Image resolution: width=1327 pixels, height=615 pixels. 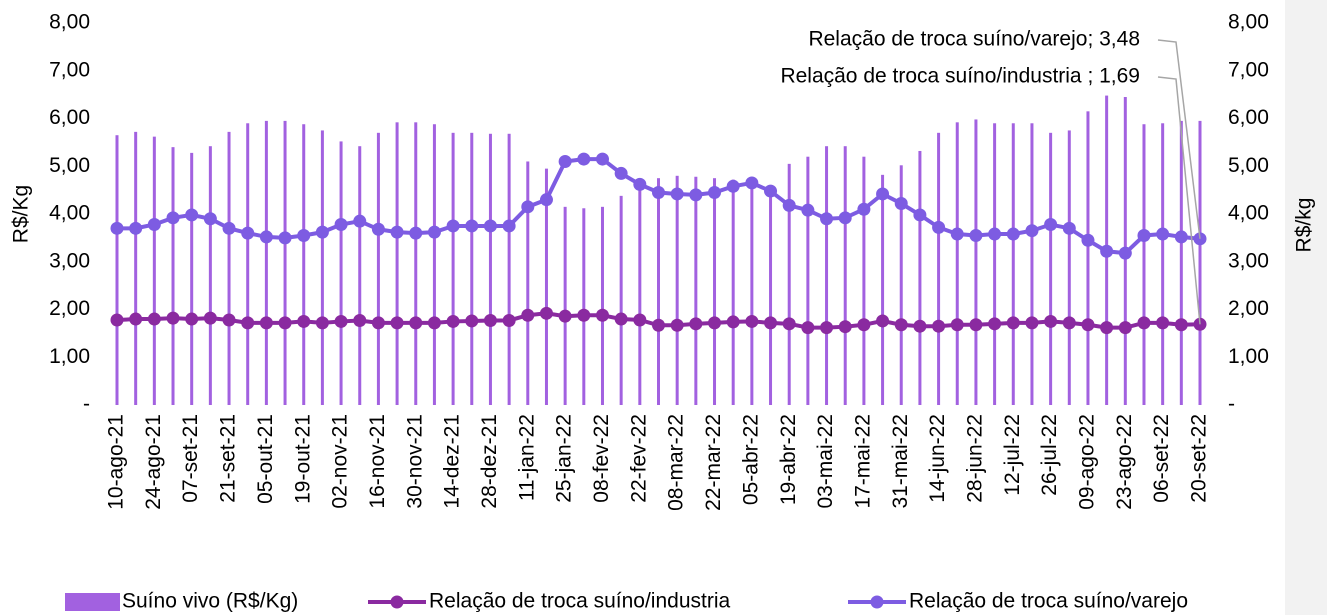 I want to click on x-tick-label: 25-jan-22, so click(x=564, y=458).